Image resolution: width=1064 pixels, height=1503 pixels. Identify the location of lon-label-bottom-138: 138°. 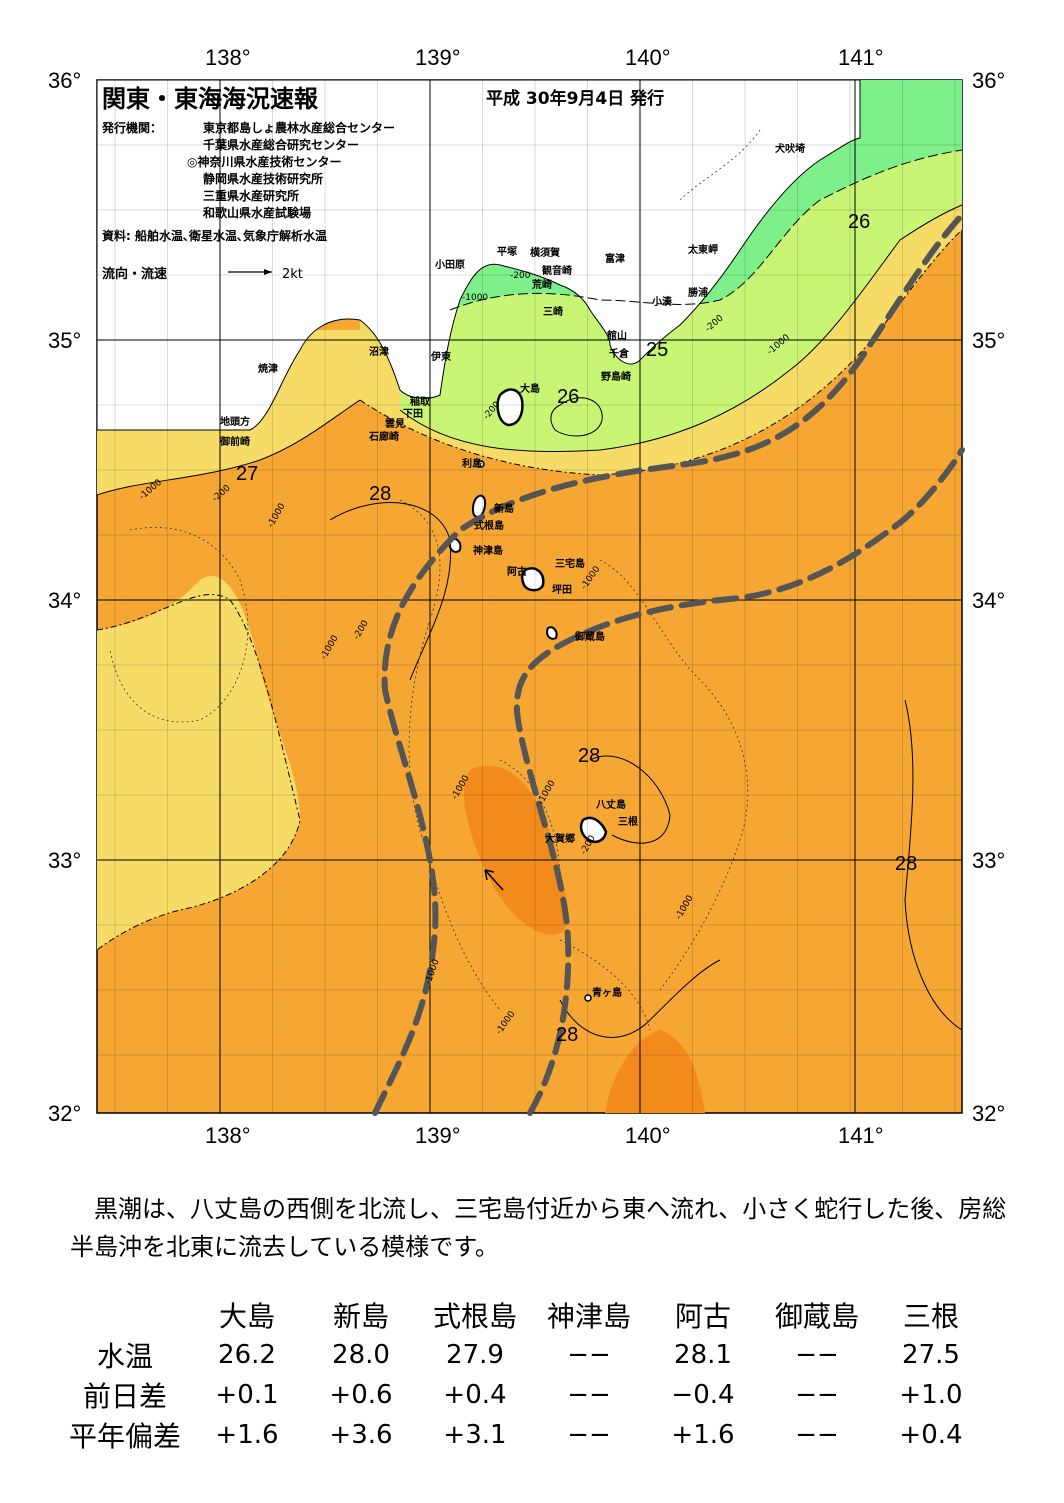
(228, 1135).